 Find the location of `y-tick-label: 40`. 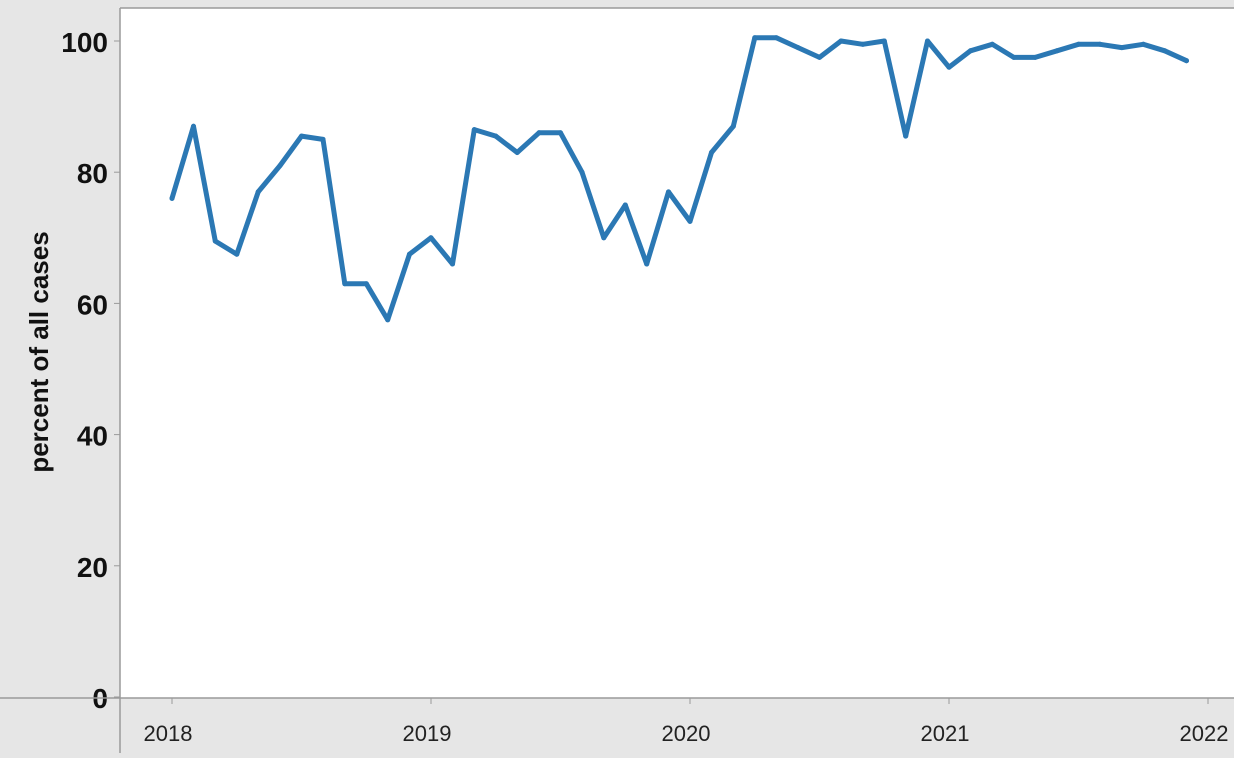

y-tick-label: 40 is located at coordinates (92, 436).